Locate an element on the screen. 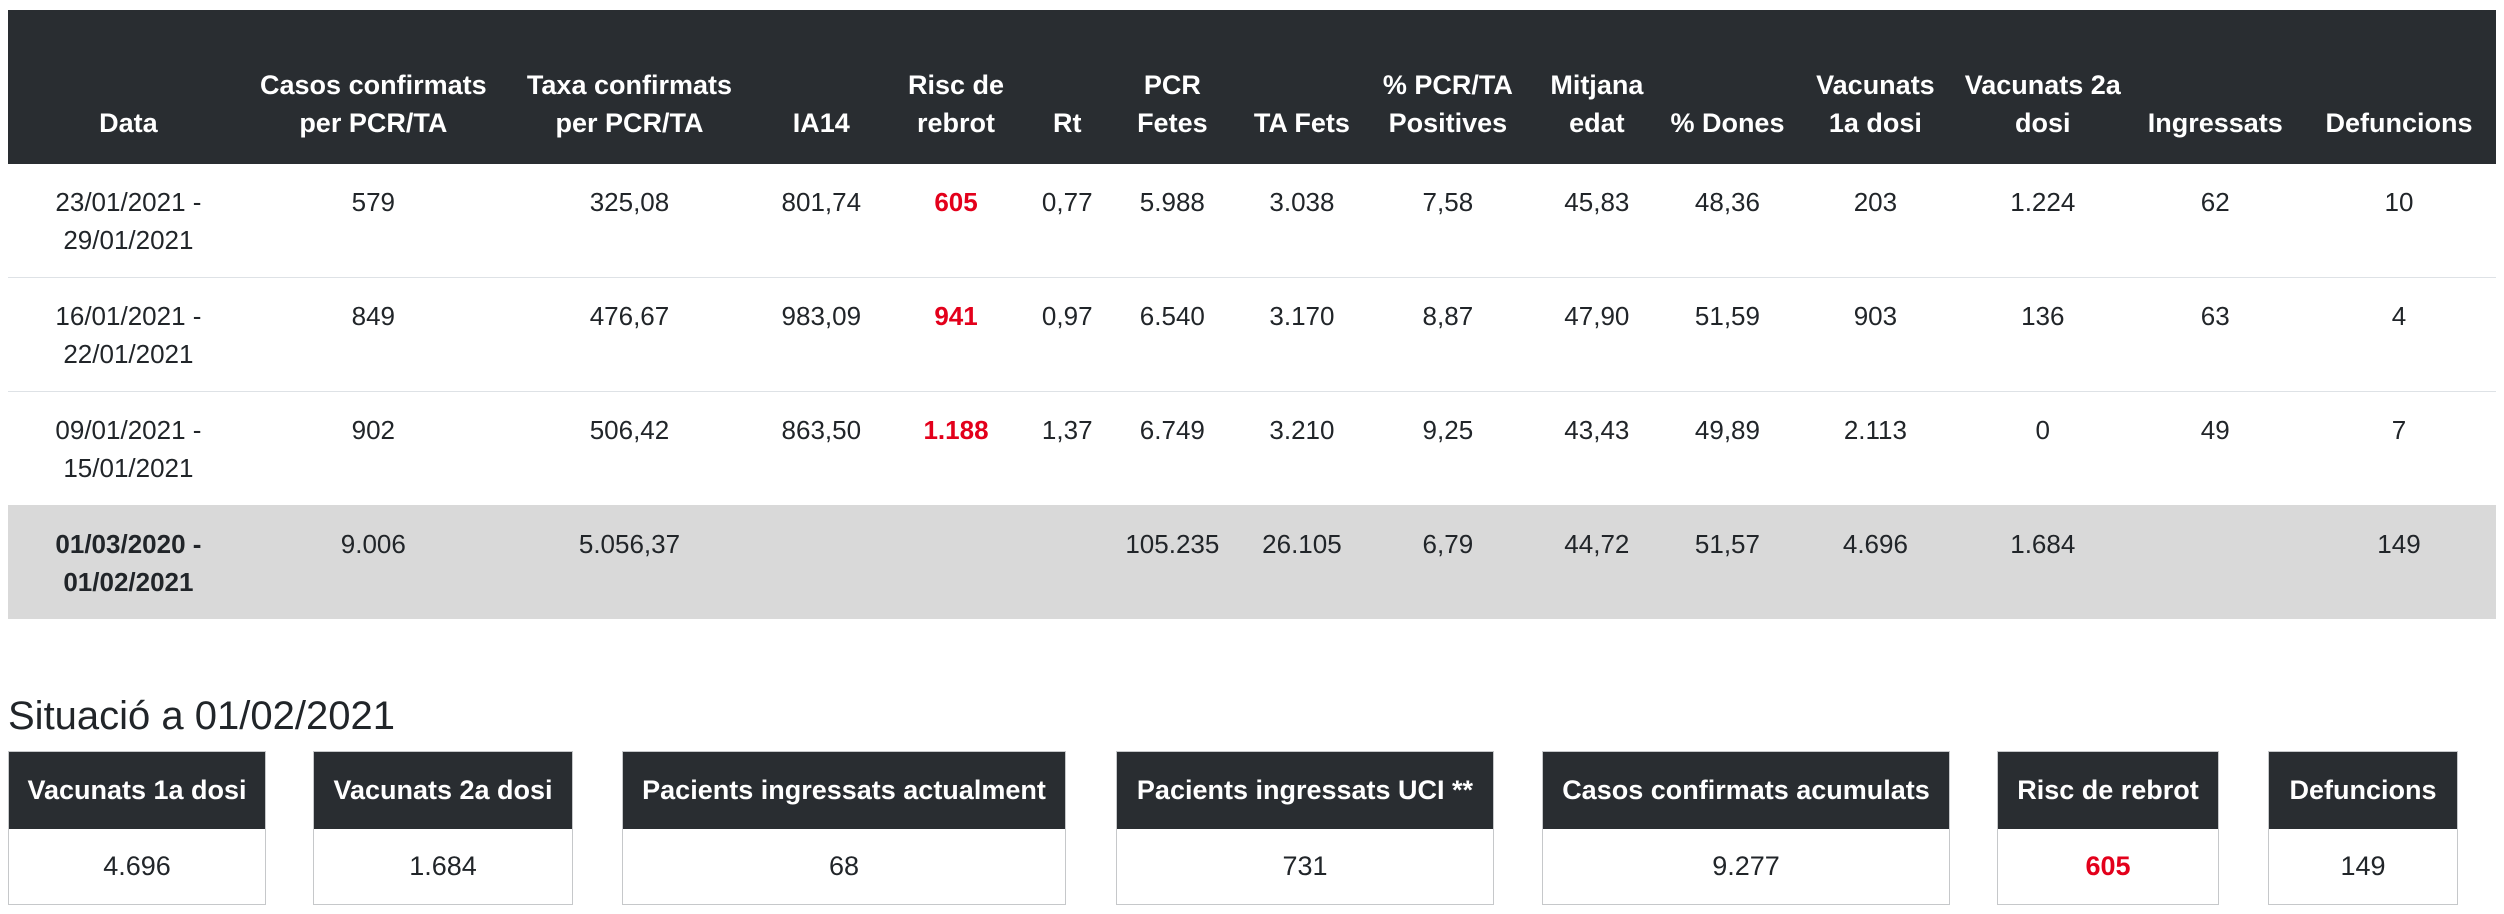  cell-women: 51,57 is located at coordinates (1727, 562).